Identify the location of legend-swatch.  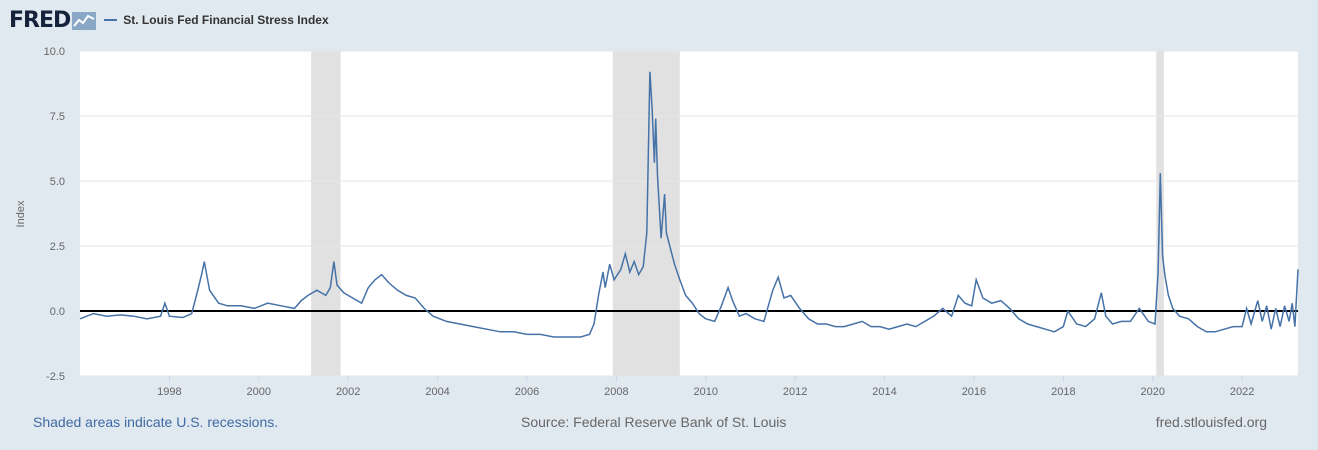
(111, 20).